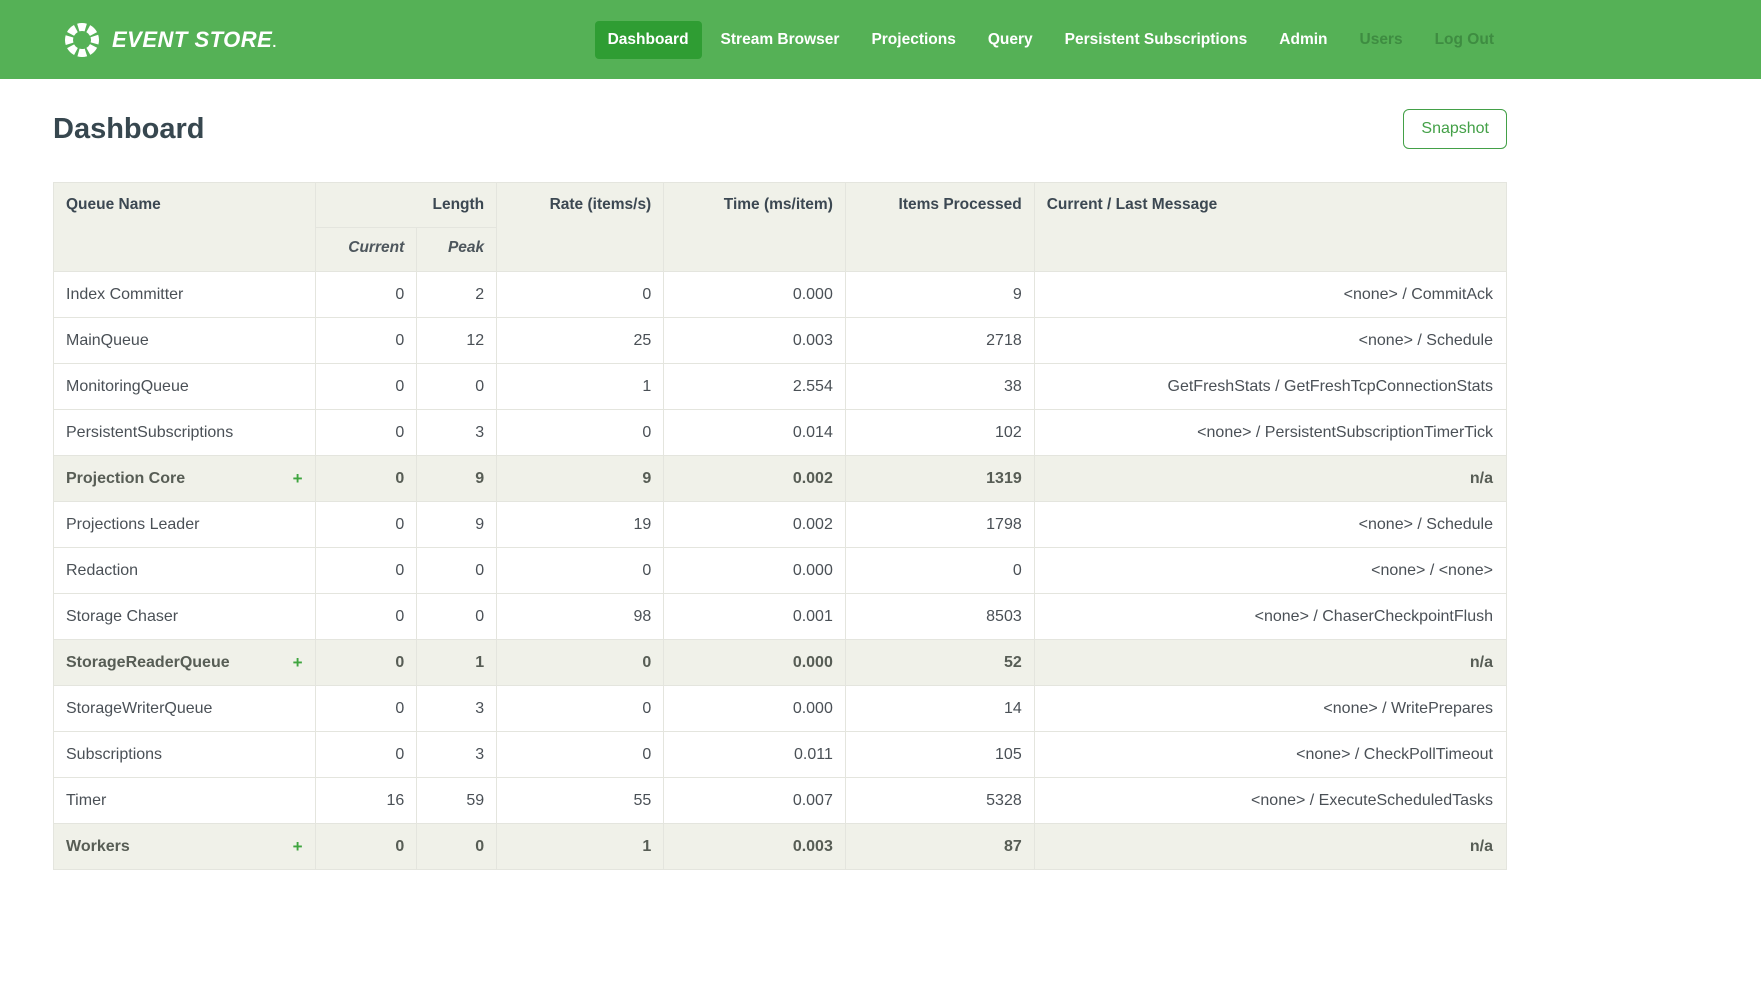 This screenshot has width=1761, height=986. I want to click on items-processed-value: 105, so click(939, 754).